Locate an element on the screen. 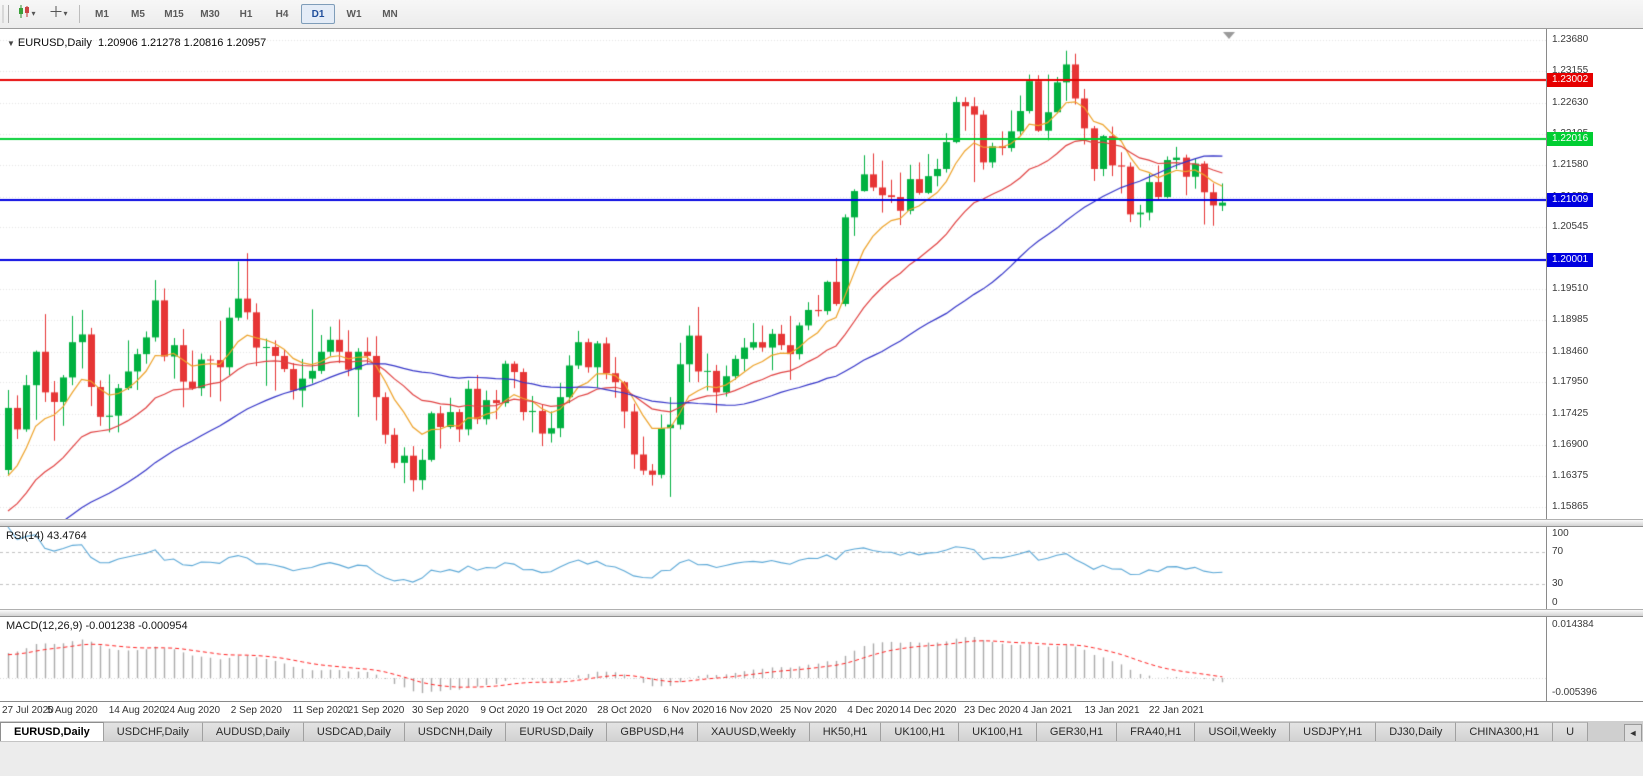 The width and height of the screenshot is (1643, 776). macd-canvas is located at coordinates (773, 659).